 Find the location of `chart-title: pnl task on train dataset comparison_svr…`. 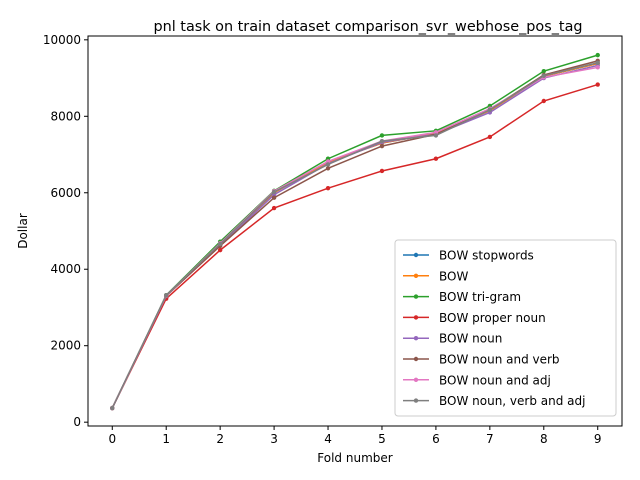

chart-title: pnl task on train dataset comparison_svr… is located at coordinates (367, 27).